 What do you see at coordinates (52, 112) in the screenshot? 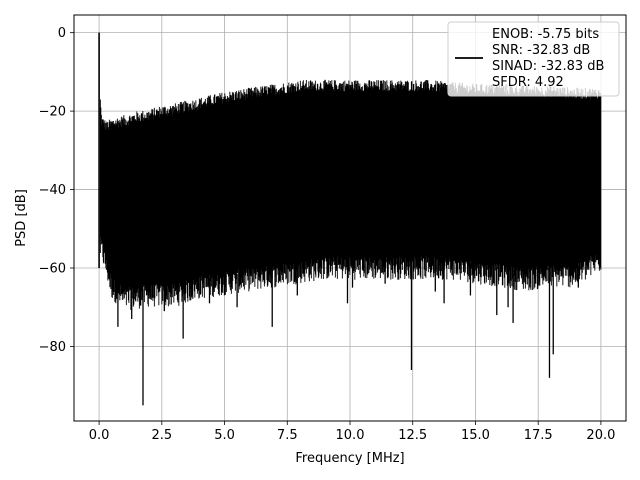
I see `y-tick-label: −20` at bounding box center [52, 112].